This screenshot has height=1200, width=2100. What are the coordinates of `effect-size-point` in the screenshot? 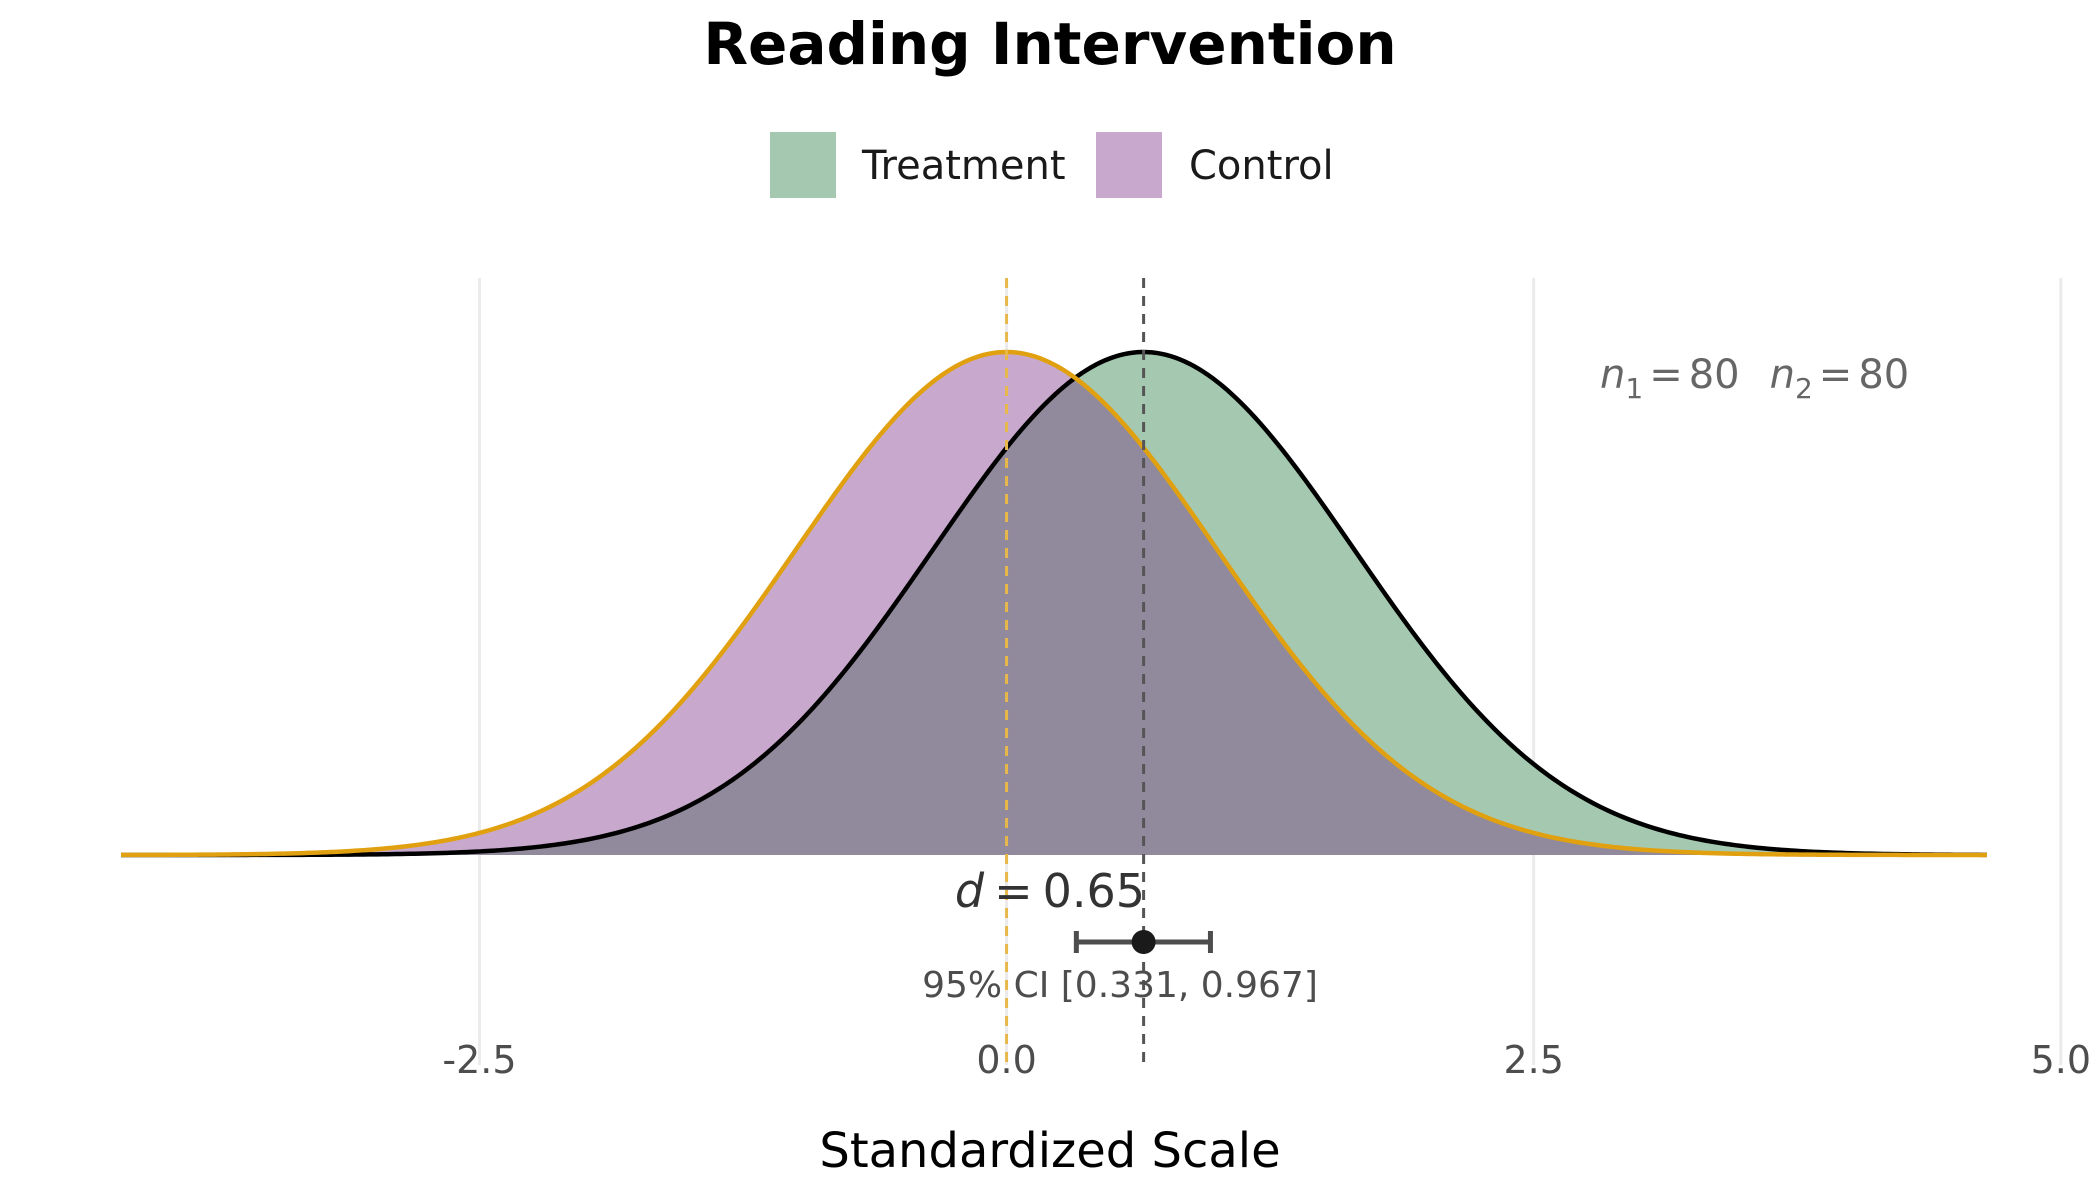 It's located at (1143, 942).